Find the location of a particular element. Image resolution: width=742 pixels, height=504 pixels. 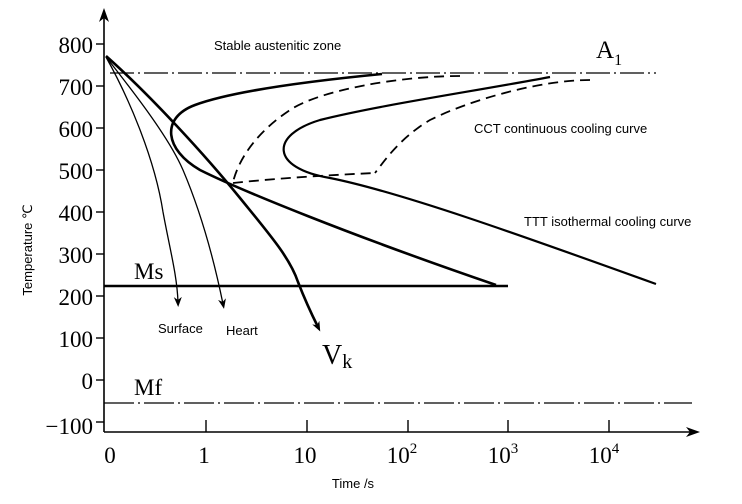

heart-curve is located at coordinates (165, 182).